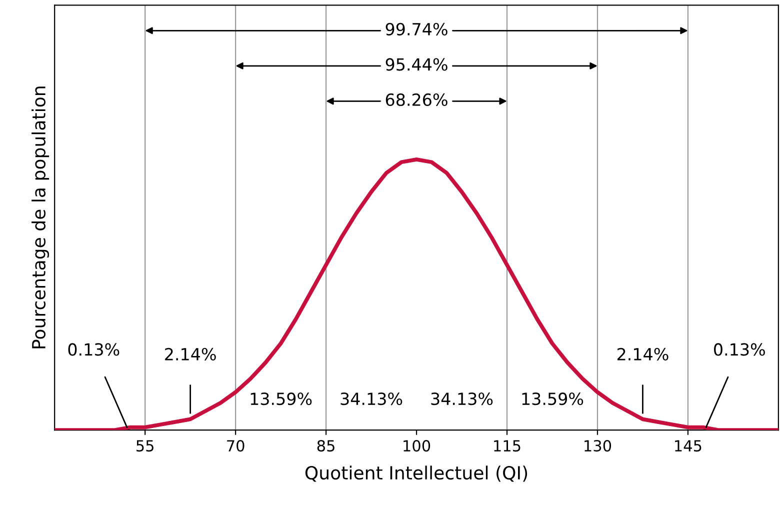 The image size is (780, 515). I want to click on x-tick-label: 130, so click(598, 446).